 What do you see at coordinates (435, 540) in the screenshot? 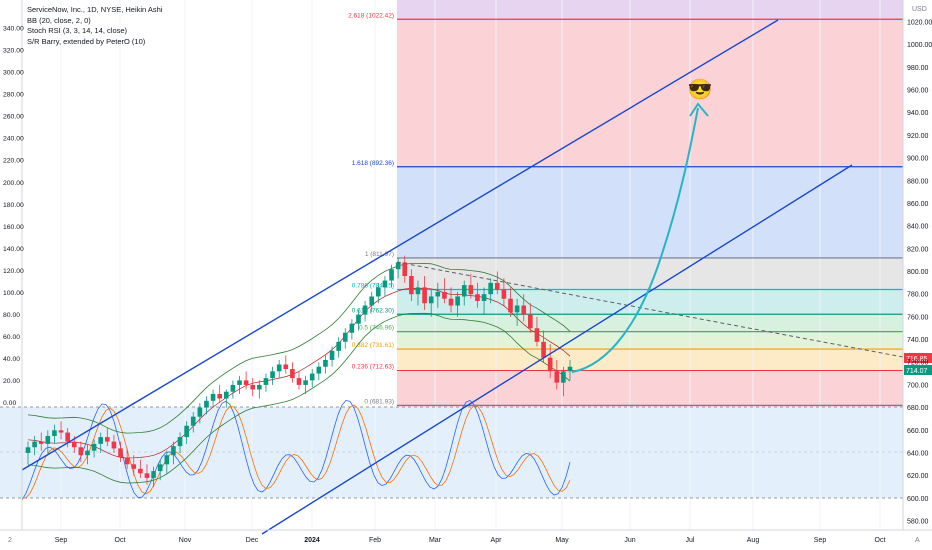
I see `time-axis-tick: Mar` at bounding box center [435, 540].